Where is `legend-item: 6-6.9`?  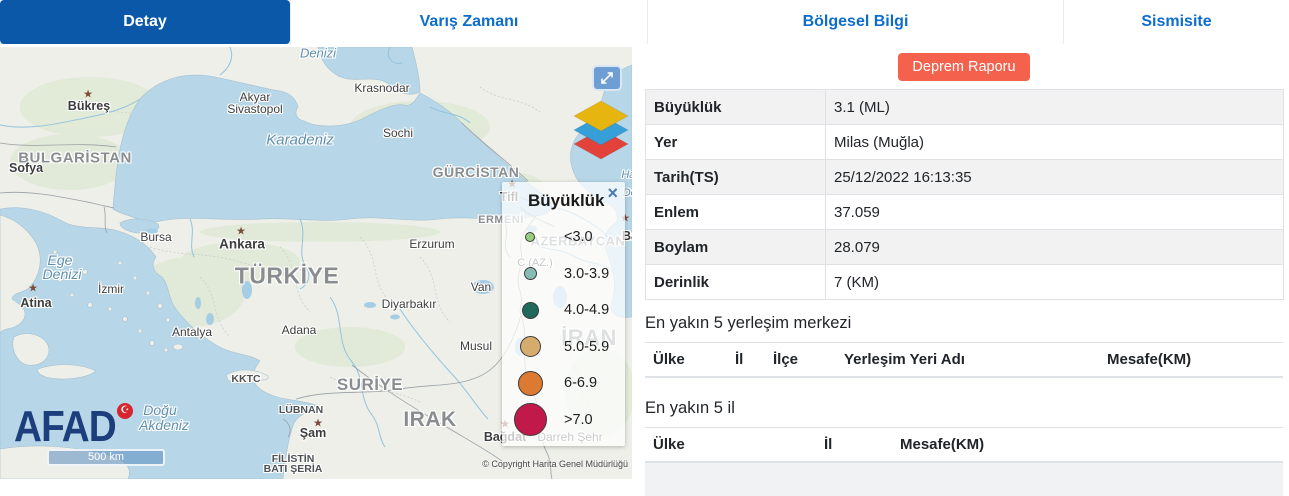
legend-item: 6-6.9 is located at coordinates (567, 383).